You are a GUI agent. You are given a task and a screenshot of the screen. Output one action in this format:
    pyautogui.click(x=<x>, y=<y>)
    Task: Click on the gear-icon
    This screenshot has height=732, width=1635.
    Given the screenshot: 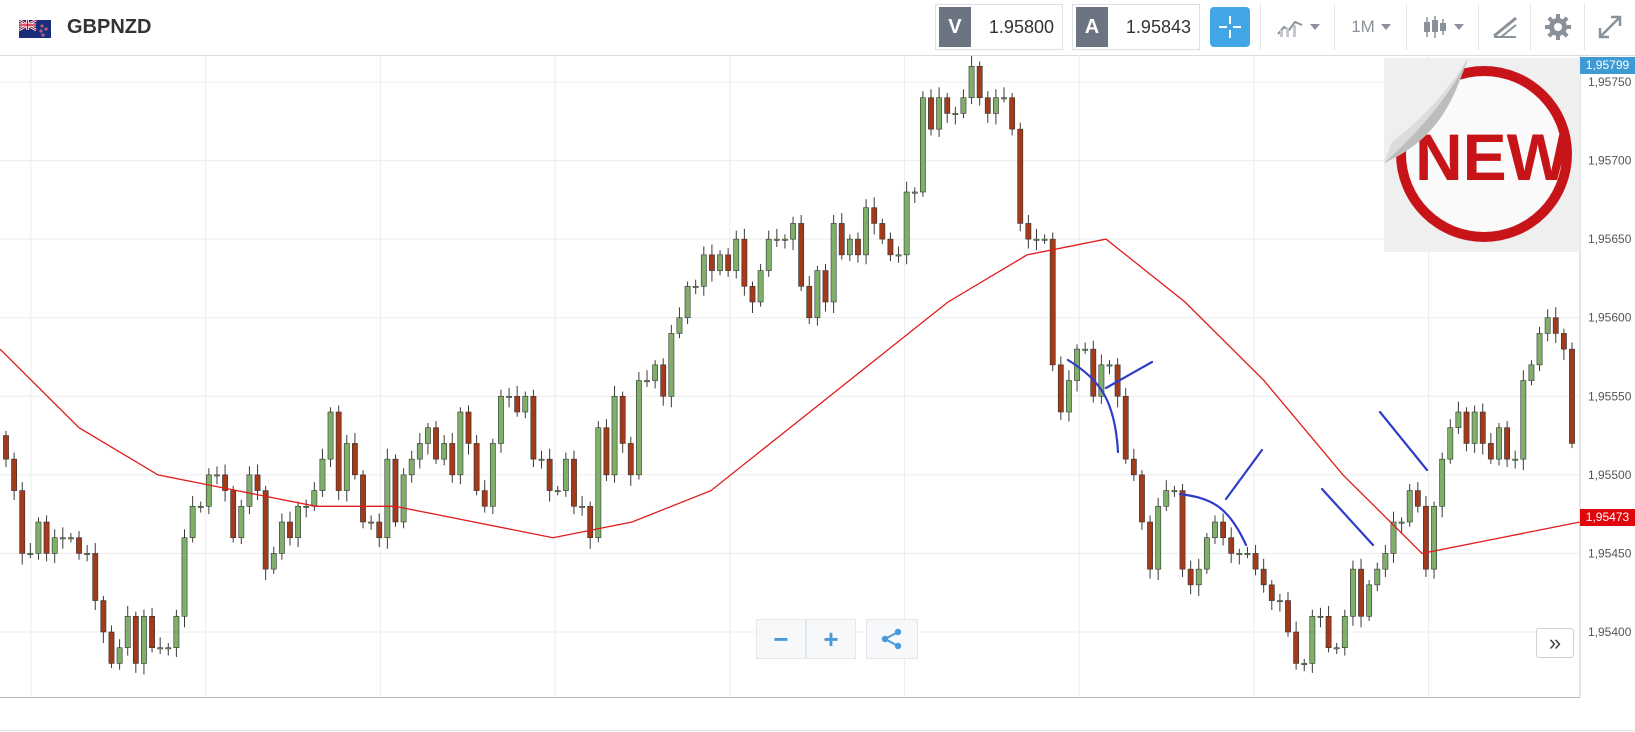 What is the action you would take?
    pyautogui.click(x=1558, y=27)
    